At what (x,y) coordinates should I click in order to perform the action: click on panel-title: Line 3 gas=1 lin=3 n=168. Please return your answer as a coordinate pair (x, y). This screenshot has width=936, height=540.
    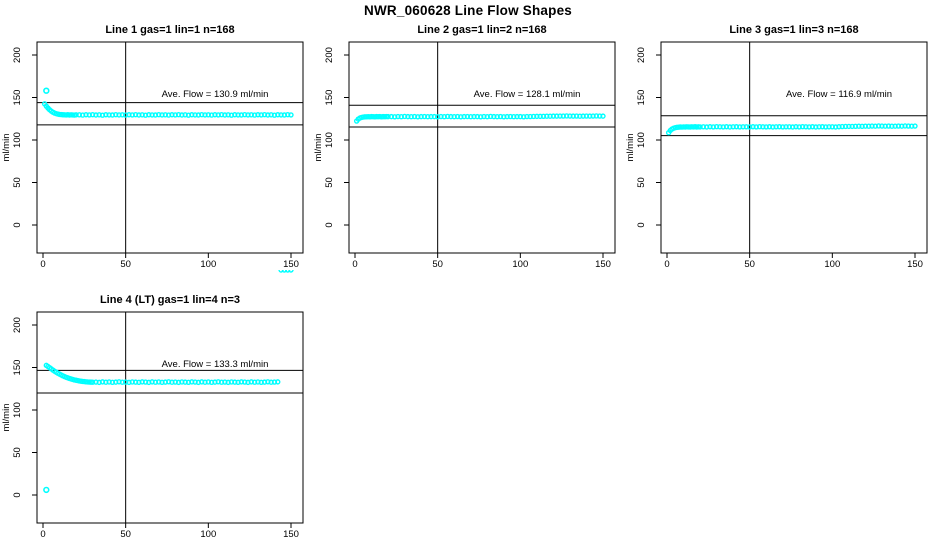
    Looking at the image, I should click on (793, 30).